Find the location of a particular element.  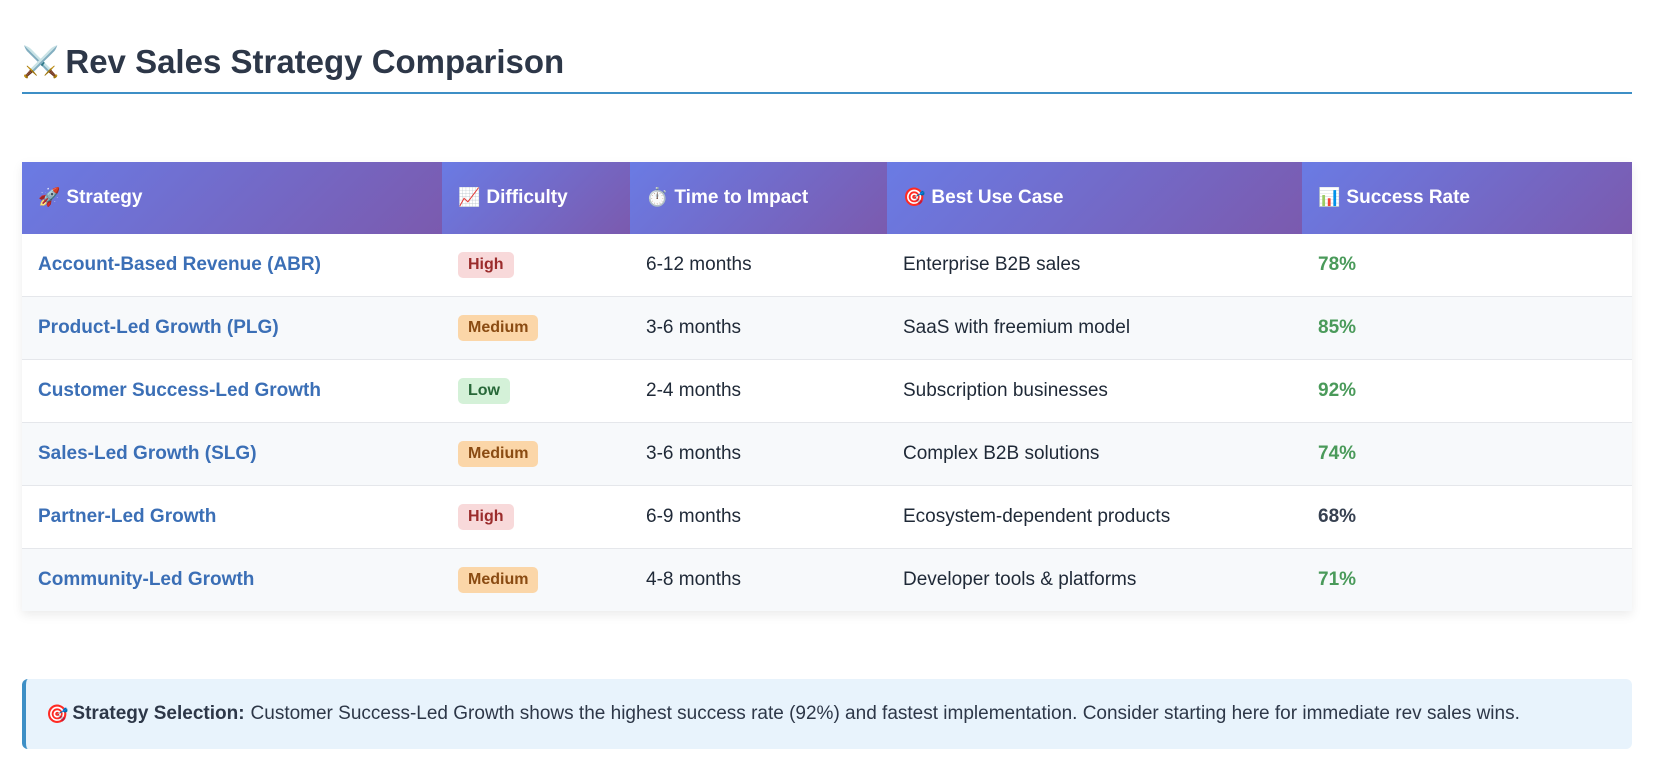

best-use-case-cell: Enterprise B2B sales is located at coordinates (1094, 265).